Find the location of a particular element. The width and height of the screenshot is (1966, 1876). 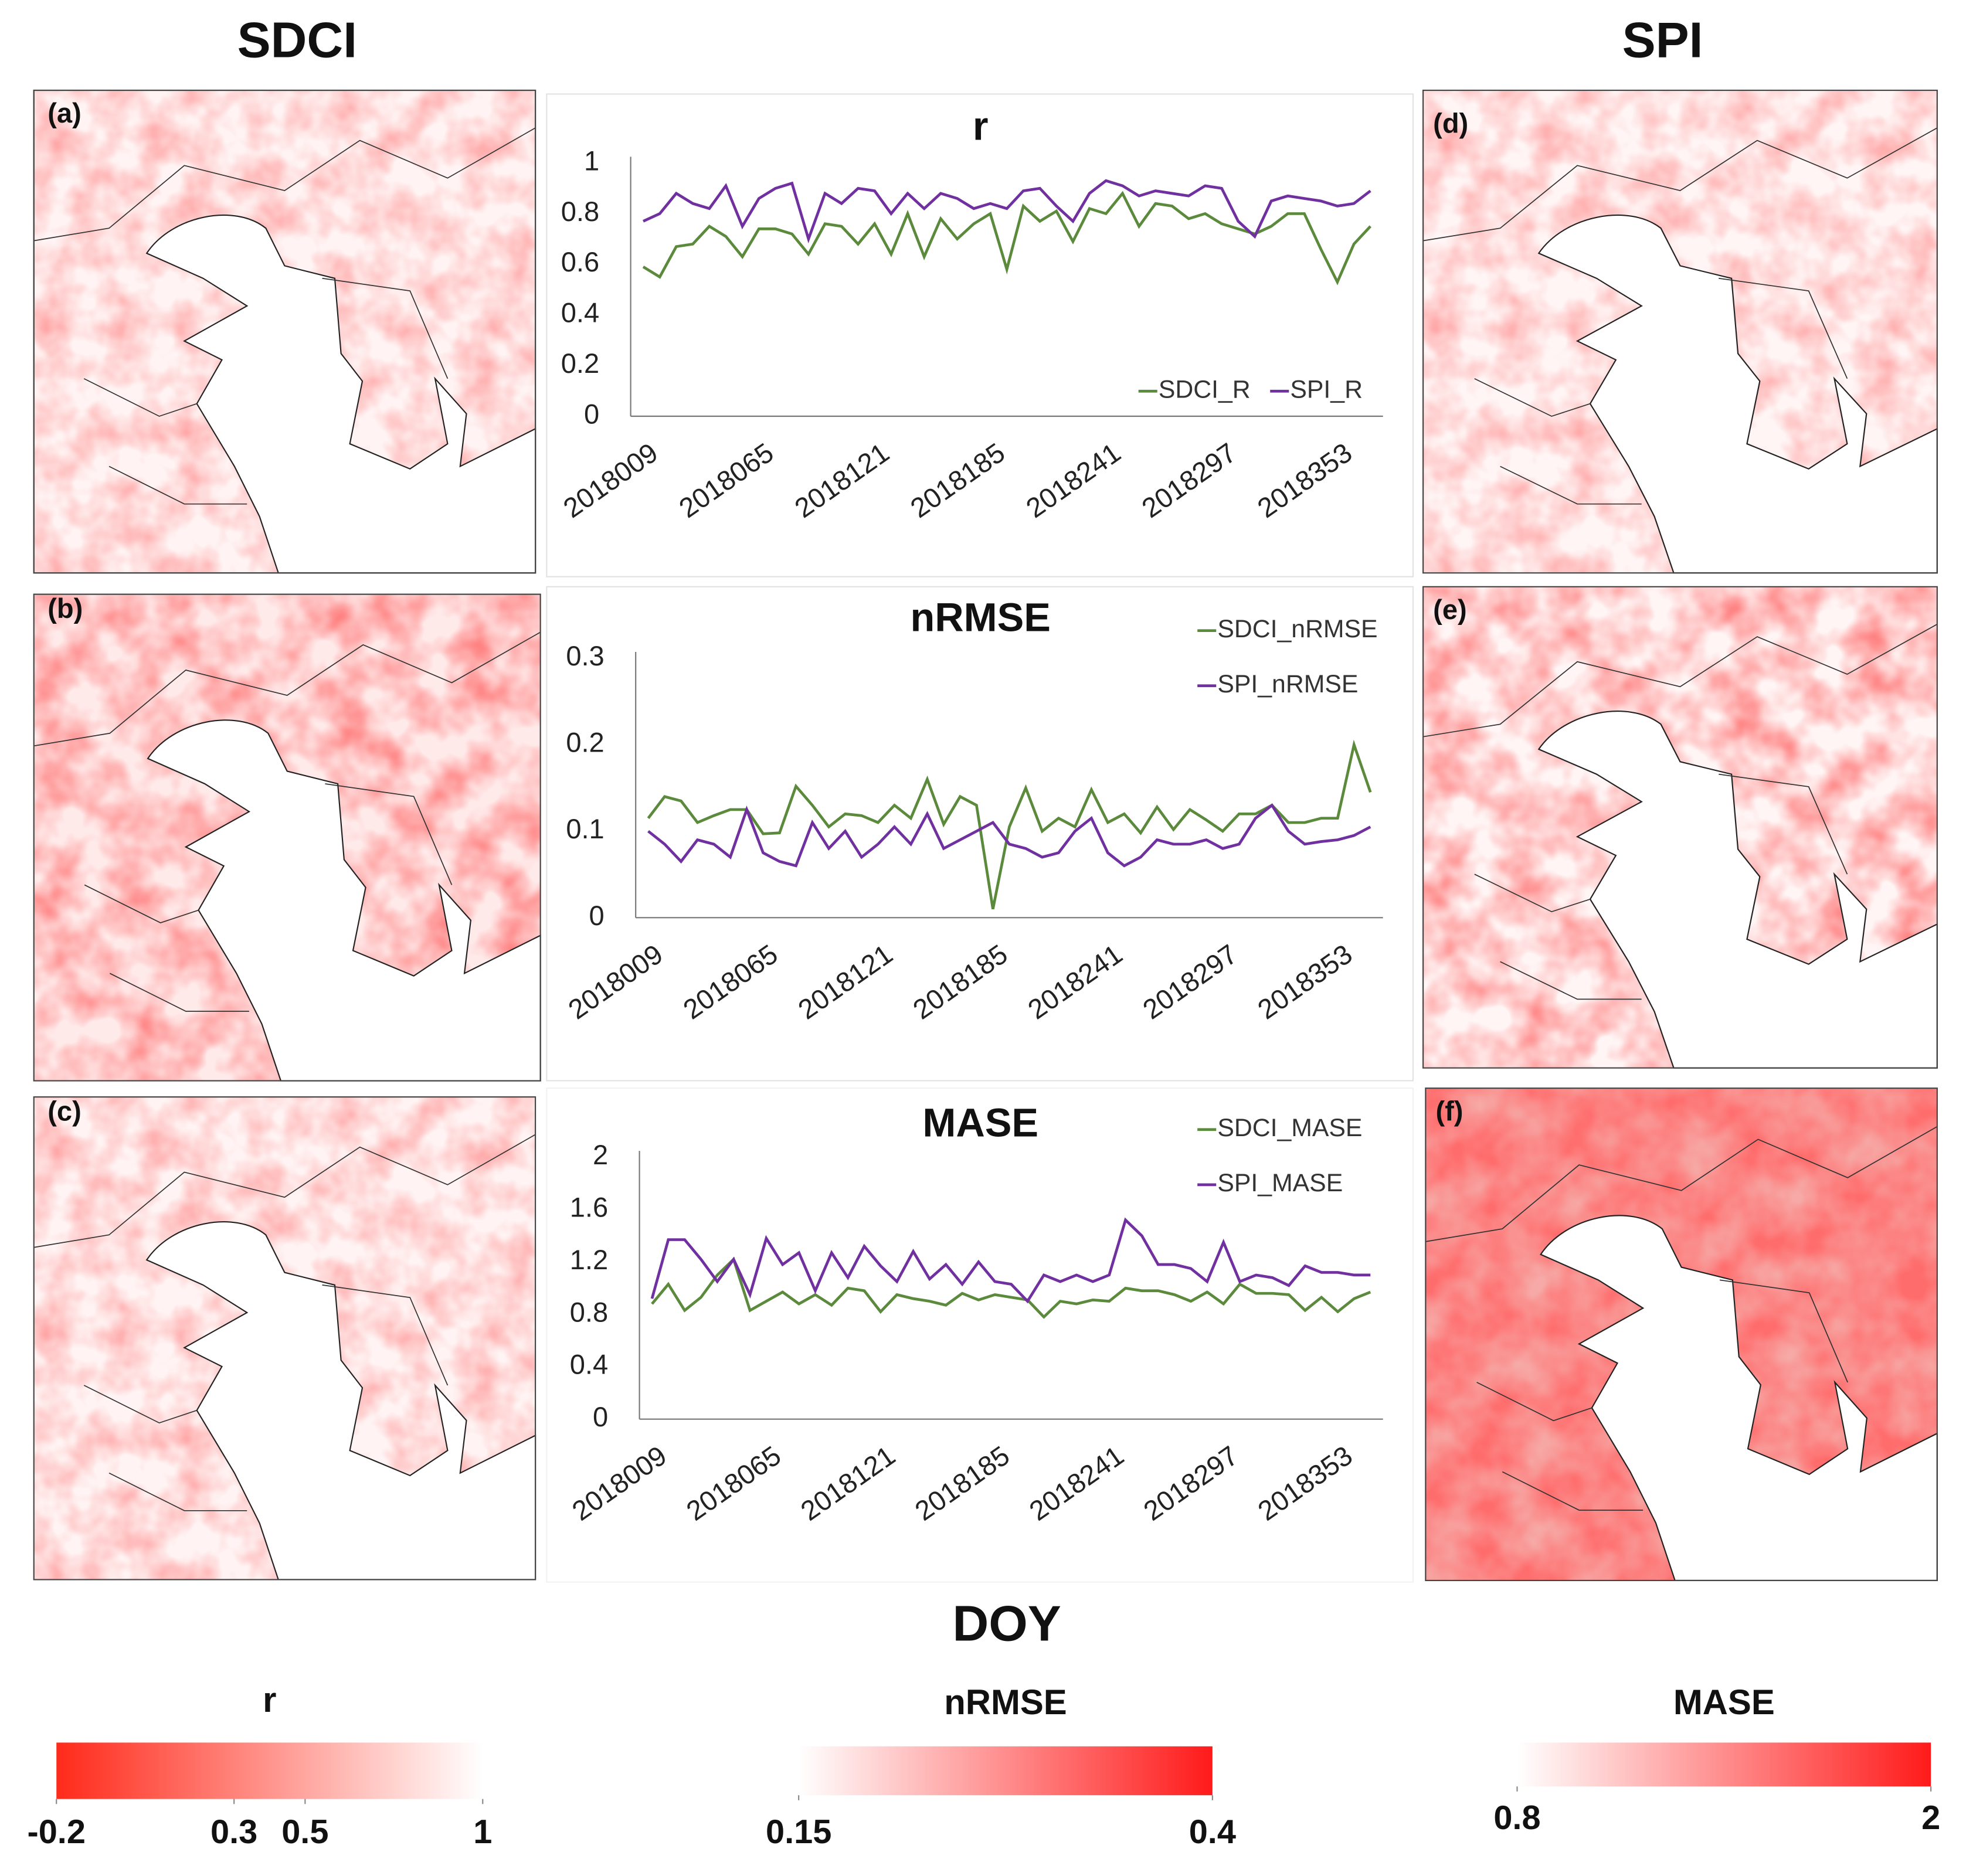

column-title: SPI is located at coordinates (1662, 40).